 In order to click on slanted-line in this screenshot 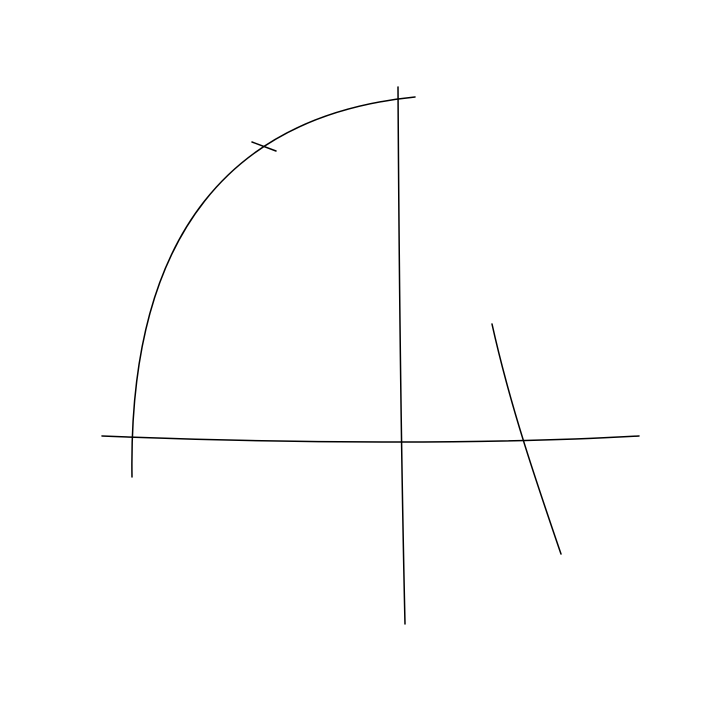, I will do `click(526, 439)`.